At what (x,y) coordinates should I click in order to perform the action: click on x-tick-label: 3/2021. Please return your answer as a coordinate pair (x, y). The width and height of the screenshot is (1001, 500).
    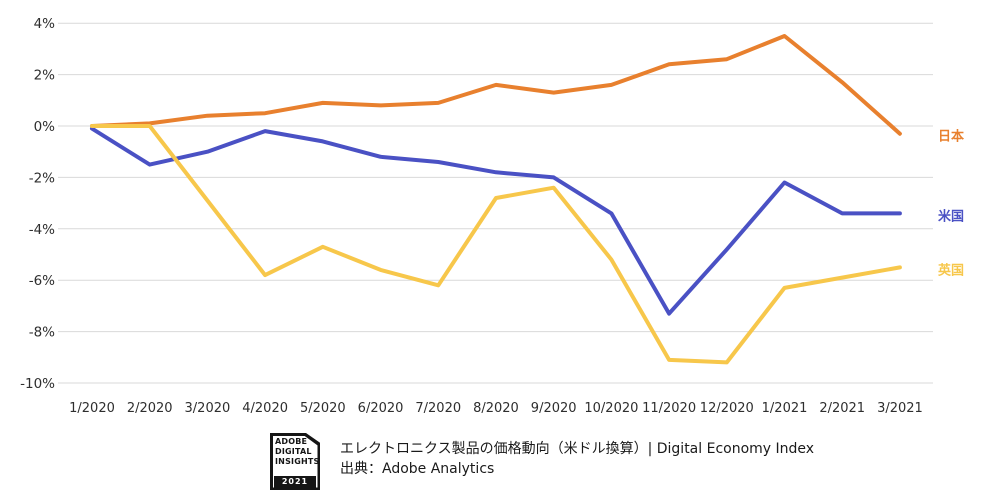
    Looking at the image, I should click on (900, 408).